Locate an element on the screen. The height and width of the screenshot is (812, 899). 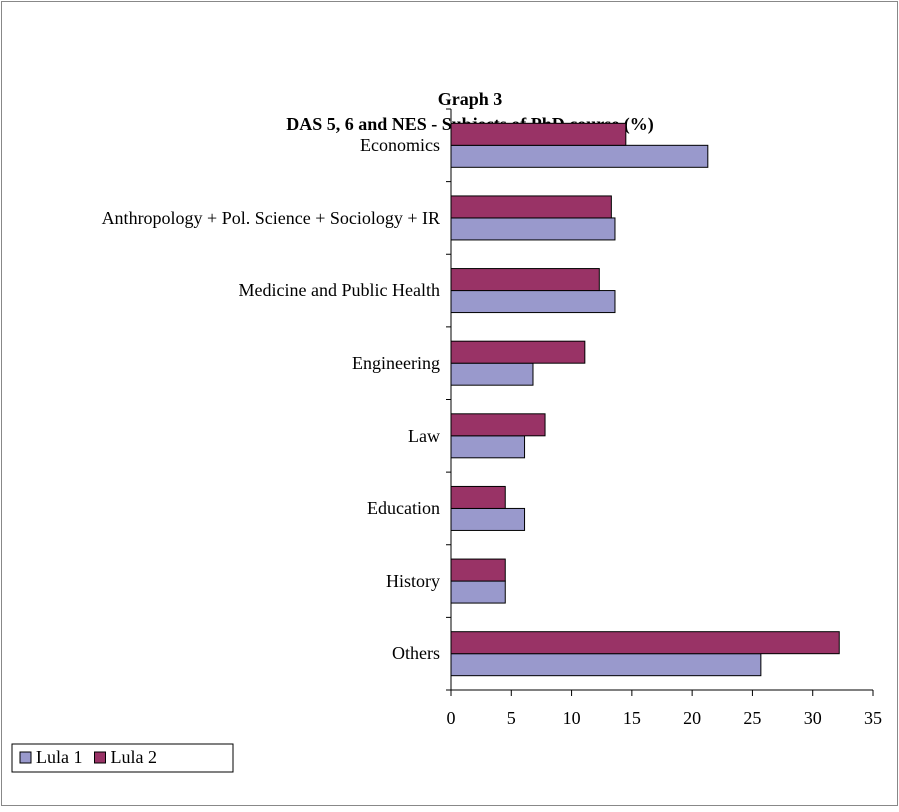
y-tick-label-wrap: Economics is located at coordinates (230, 145).